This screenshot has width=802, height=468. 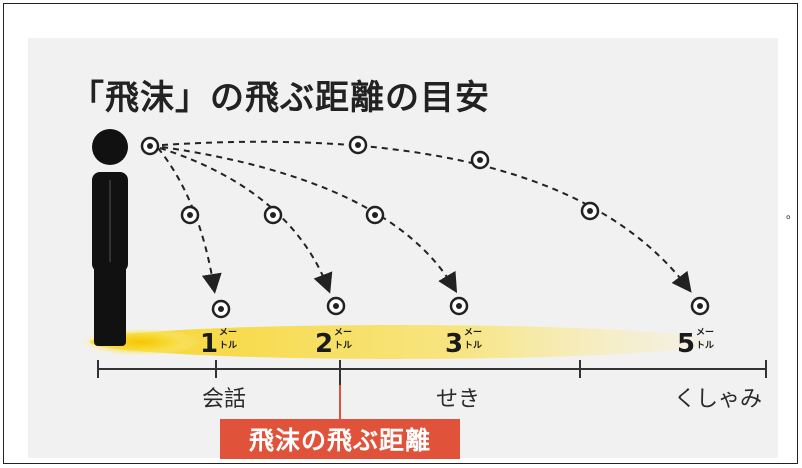 I want to click on distance-number: 2, so click(x=324, y=344).